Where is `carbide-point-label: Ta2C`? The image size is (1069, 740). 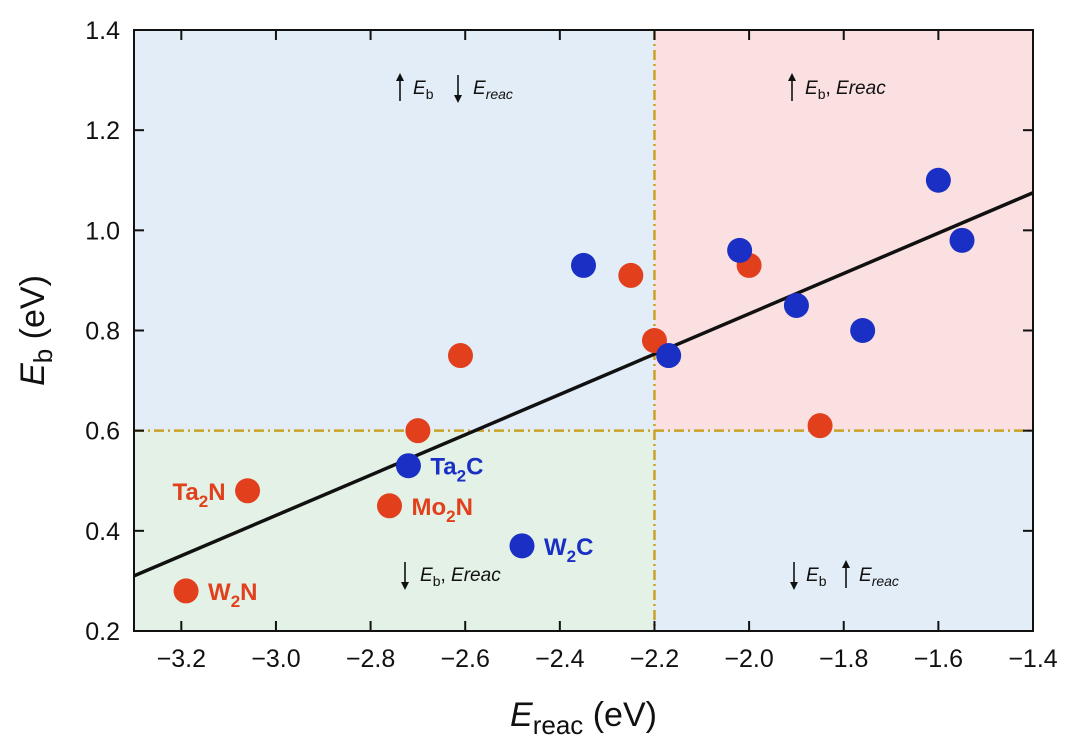 carbide-point-label: Ta2C is located at coordinates (456, 470).